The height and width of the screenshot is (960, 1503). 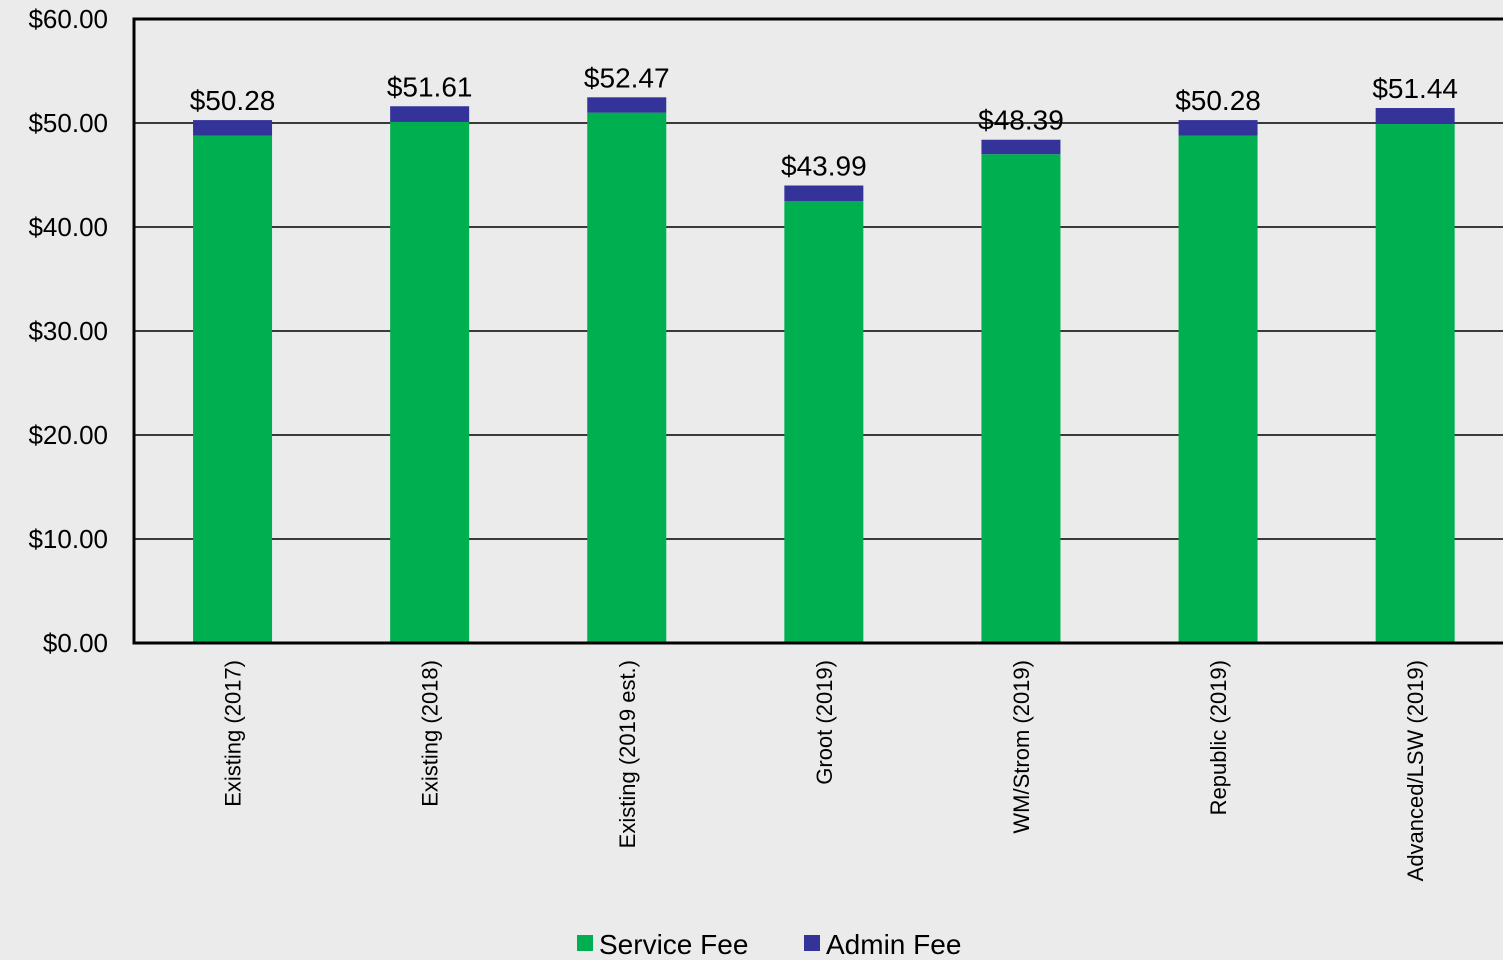 I want to click on y-tick-label: $30.00, so click(x=68, y=331).